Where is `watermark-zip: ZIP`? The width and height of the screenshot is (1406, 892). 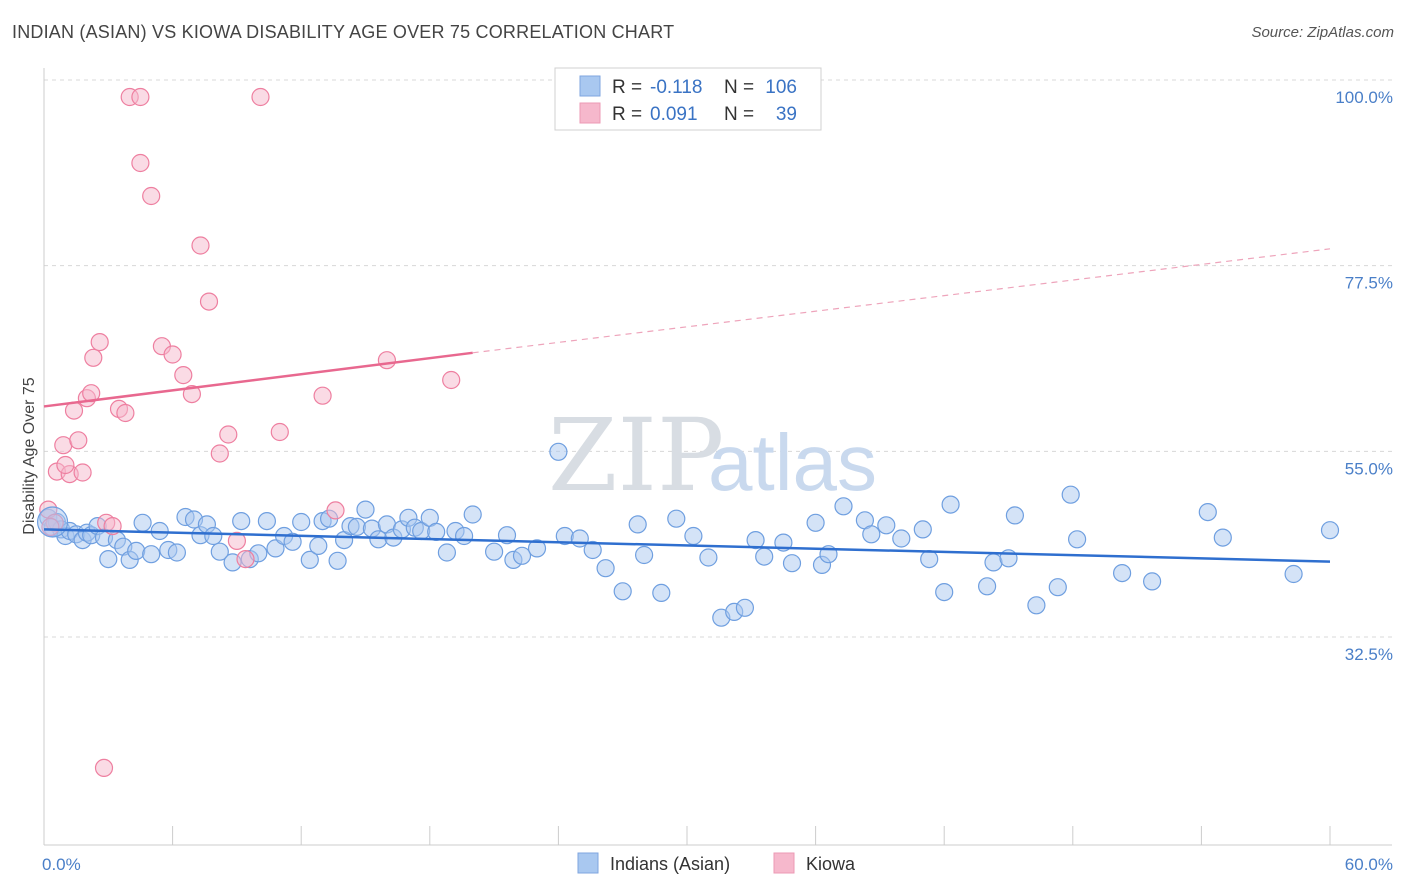
watermark-zip: ZIP is located at coordinates (636, 455).